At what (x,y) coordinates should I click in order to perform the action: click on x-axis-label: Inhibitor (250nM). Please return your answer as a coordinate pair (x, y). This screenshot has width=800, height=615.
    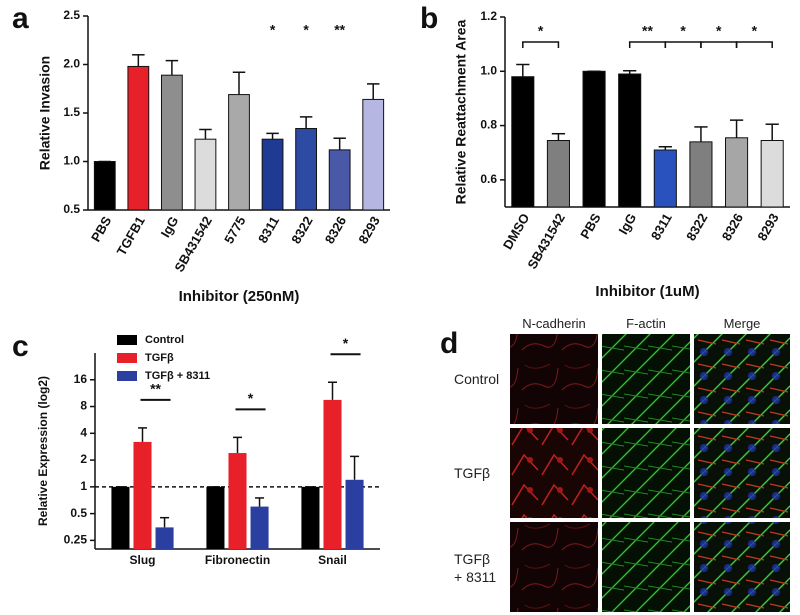
    Looking at the image, I should click on (239, 296).